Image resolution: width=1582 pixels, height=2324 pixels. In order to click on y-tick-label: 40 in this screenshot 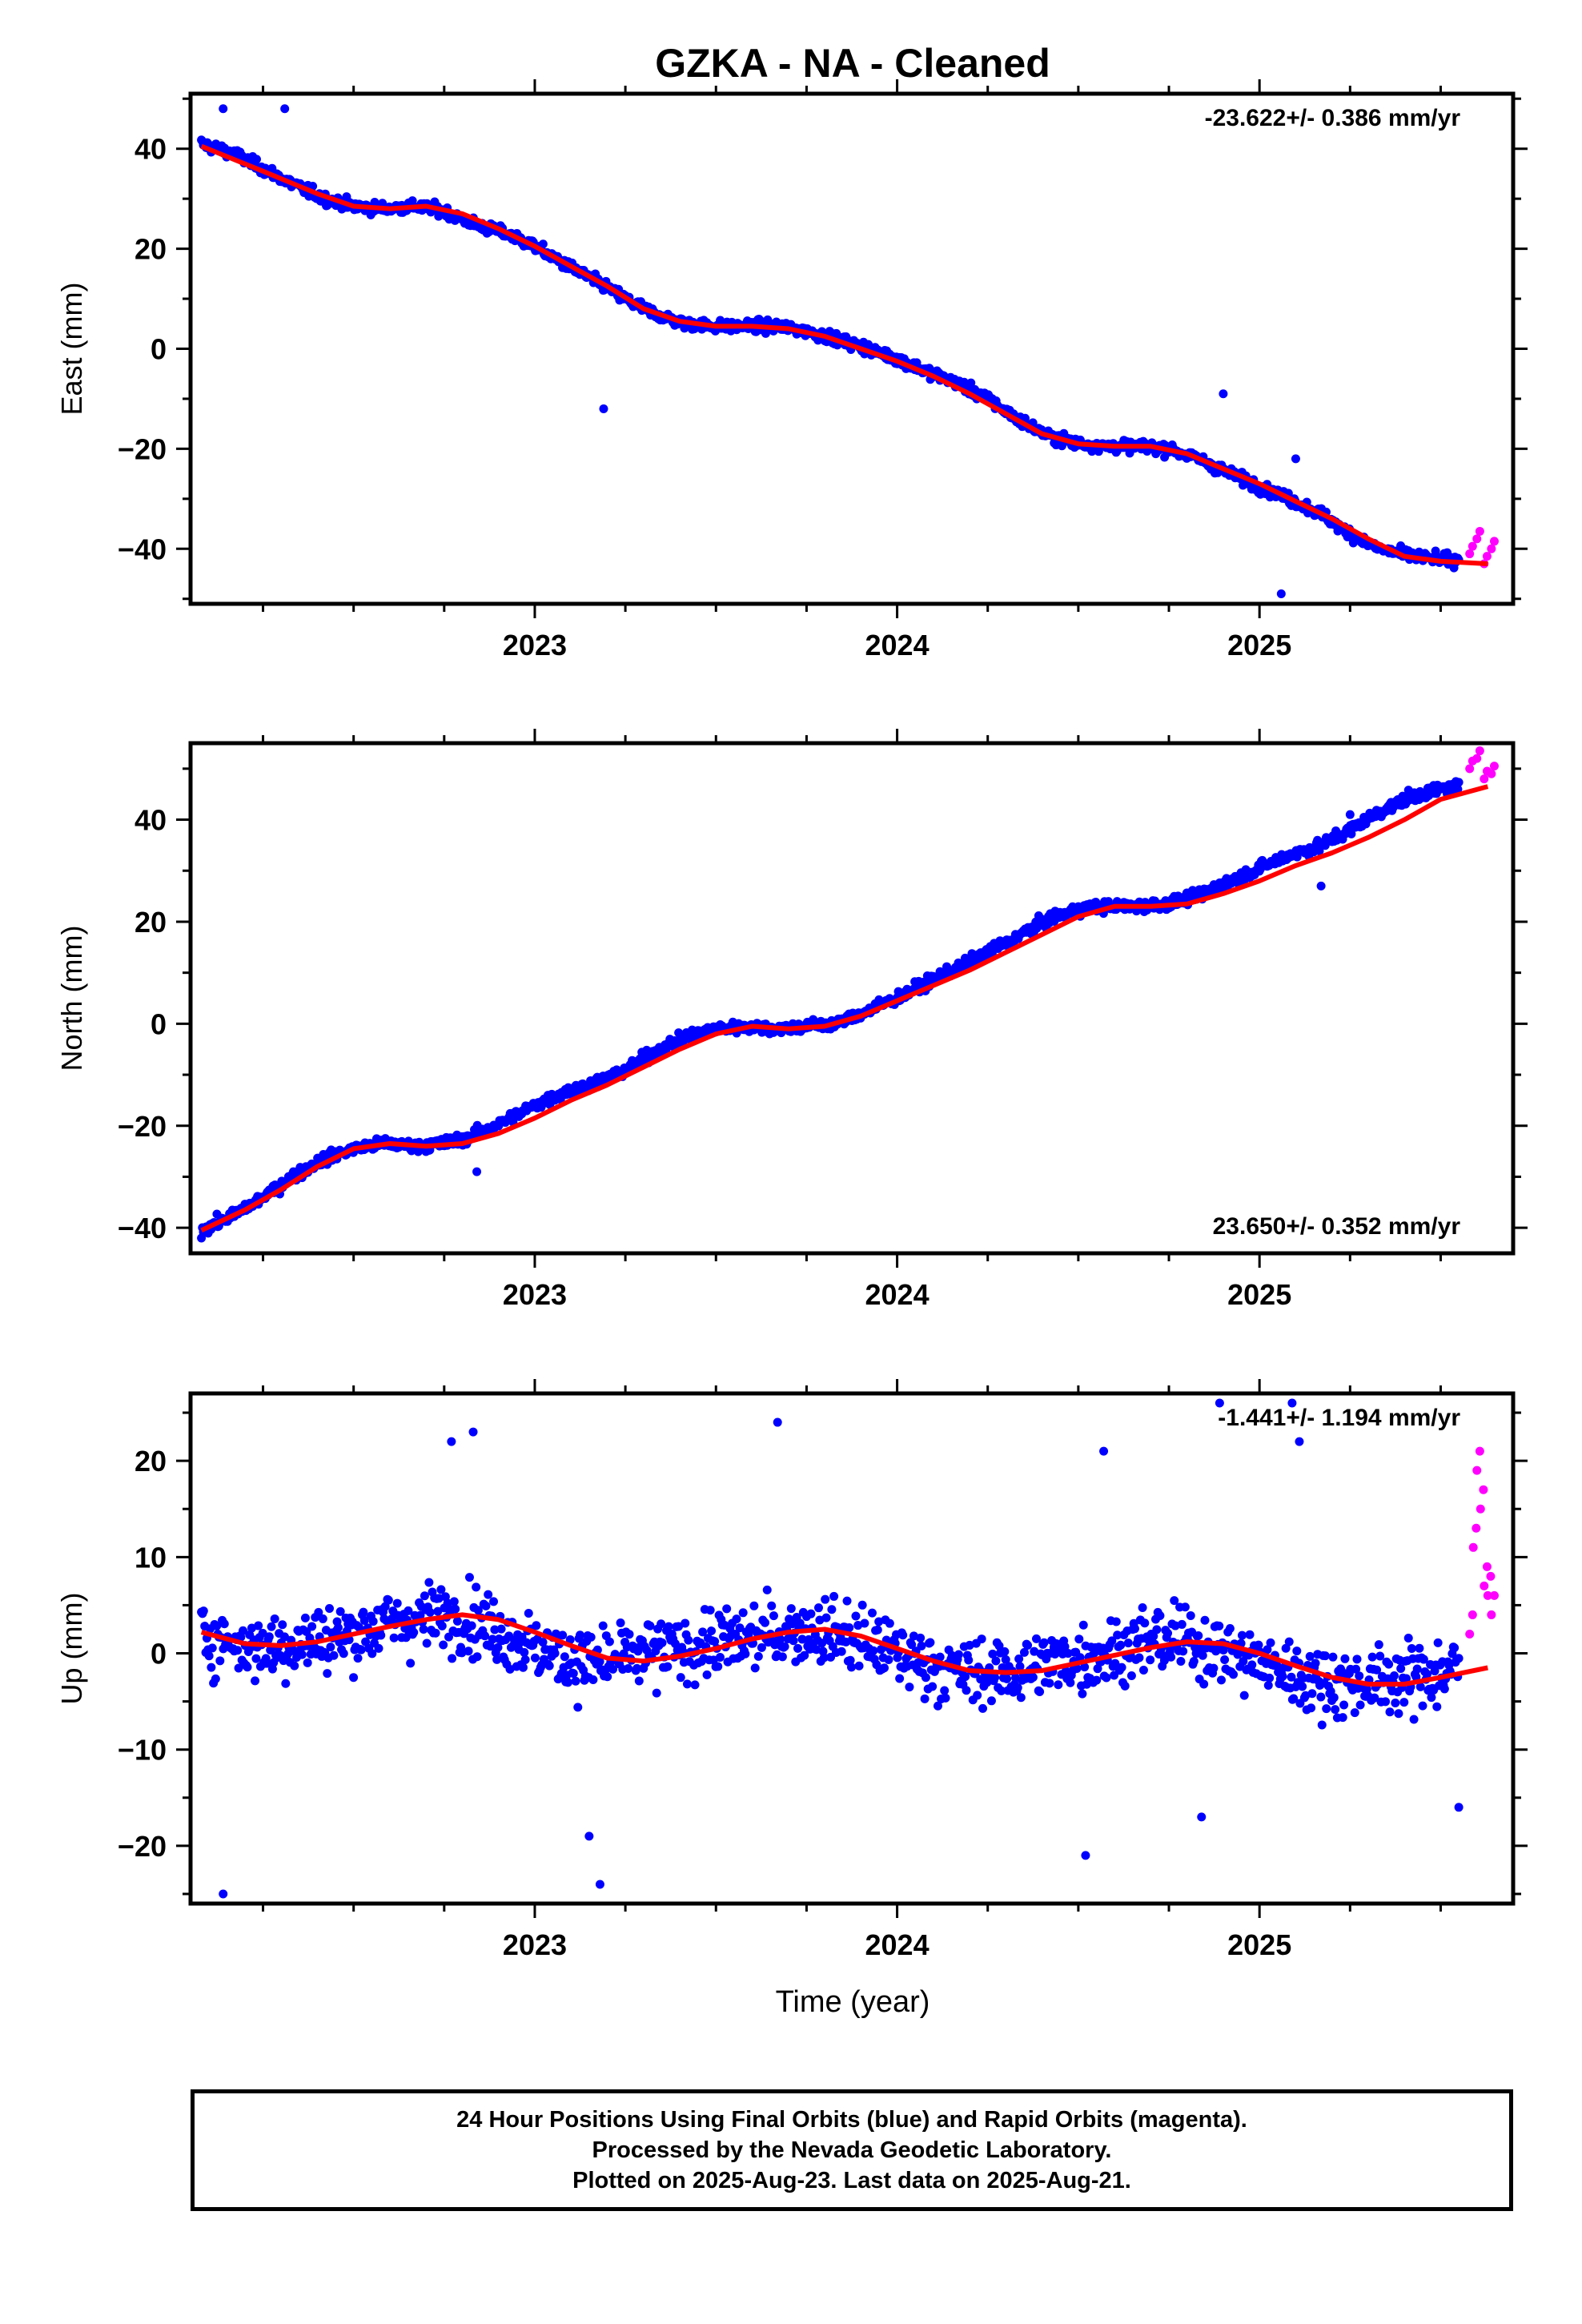, I will do `click(151, 149)`.